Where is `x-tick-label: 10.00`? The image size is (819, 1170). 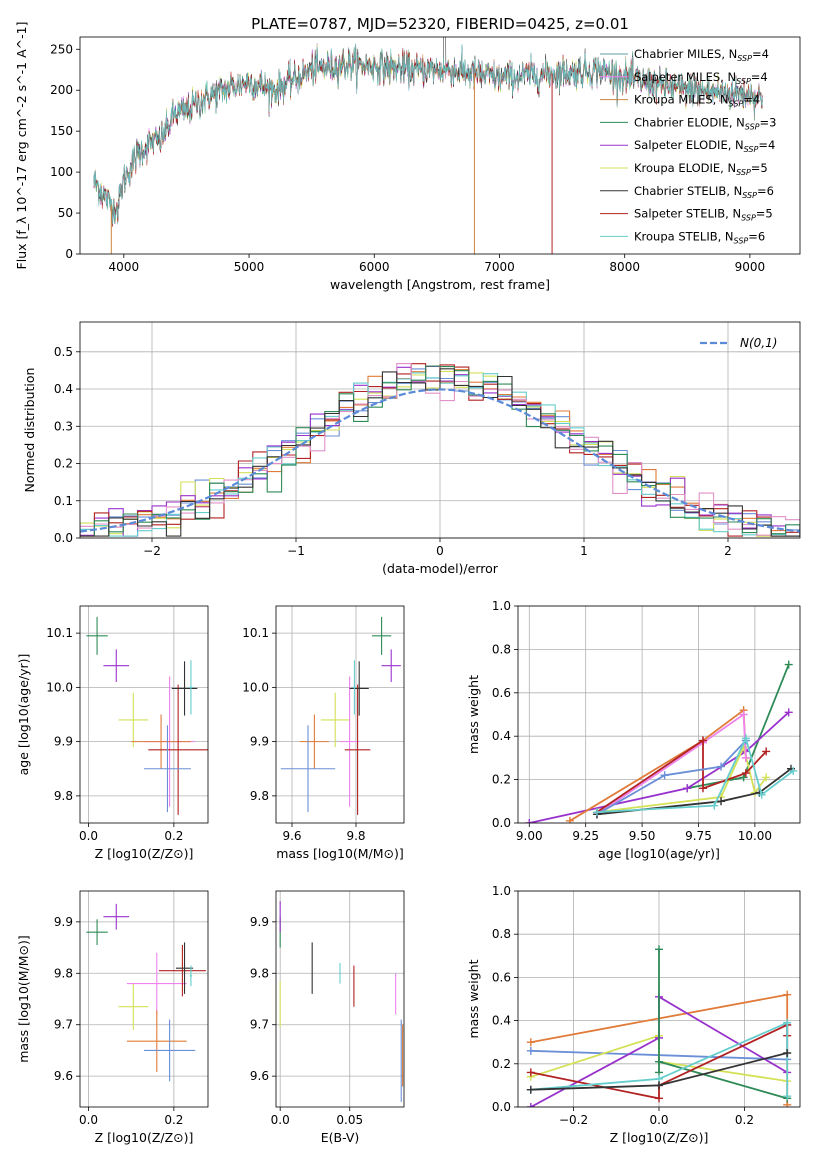 x-tick-label: 10.00 is located at coordinates (755, 836).